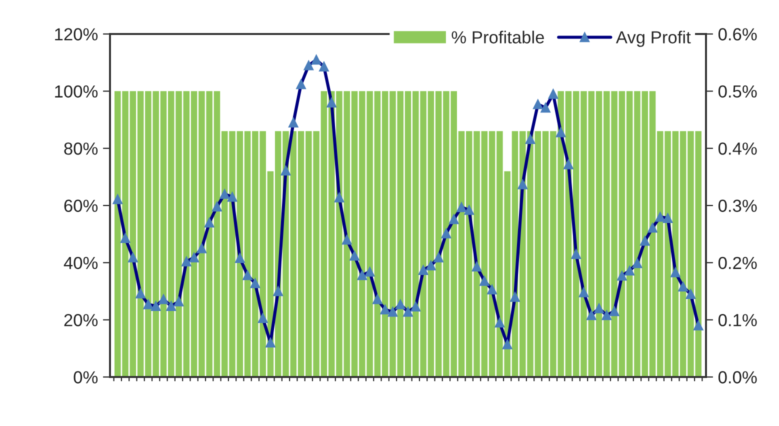  What do you see at coordinates (81, 320) in the screenshot?
I see `y-tick-label: 20%` at bounding box center [81, 320].